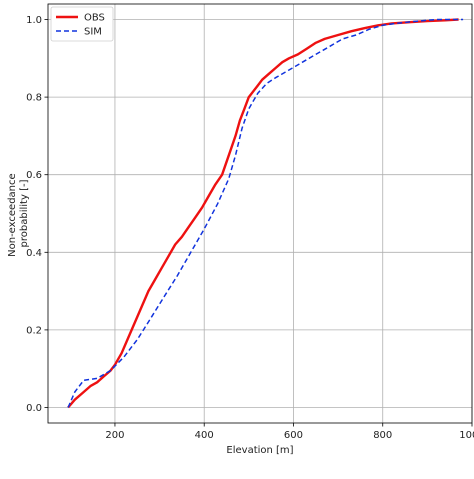 The height and width of the screenshot is (479, 474). I want to click on x-tick-label: 600, so click(293, 435).